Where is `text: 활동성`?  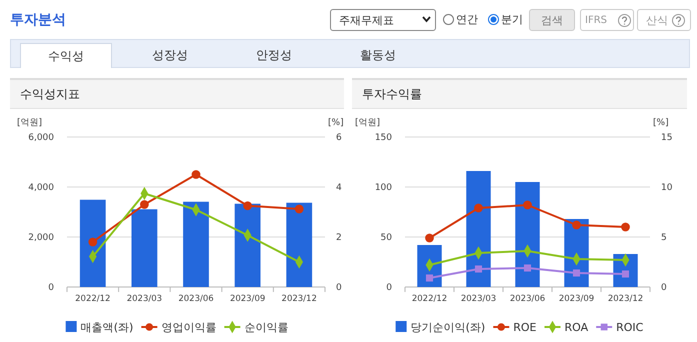
text: 활동성 is located at coordinates (378, 55).